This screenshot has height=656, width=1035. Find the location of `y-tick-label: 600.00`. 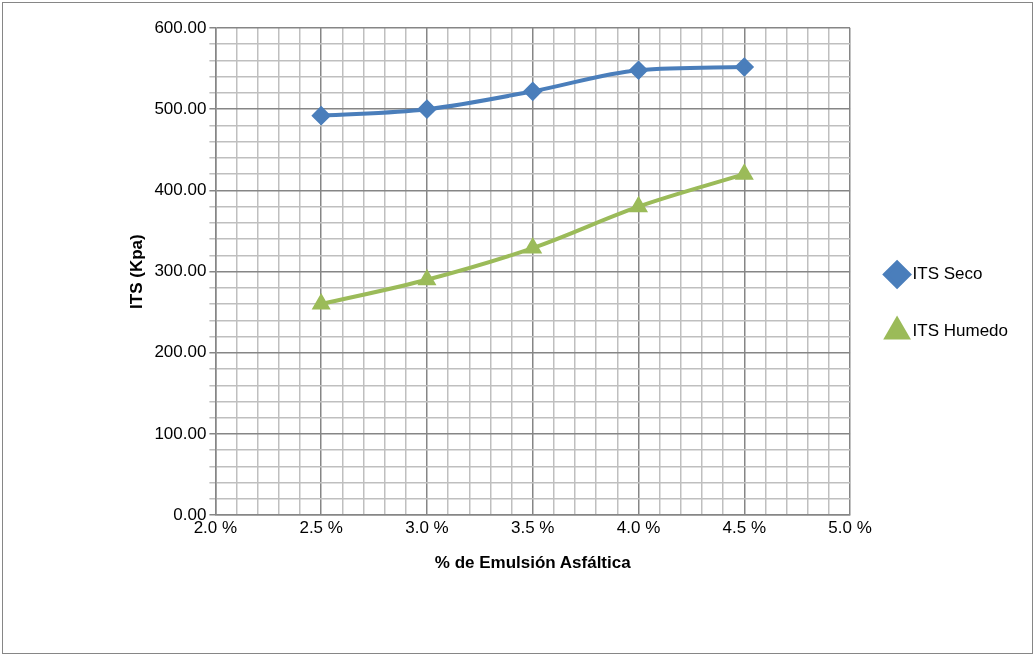

y-tick-label: 600.00 is located at coordinates (180, 27).